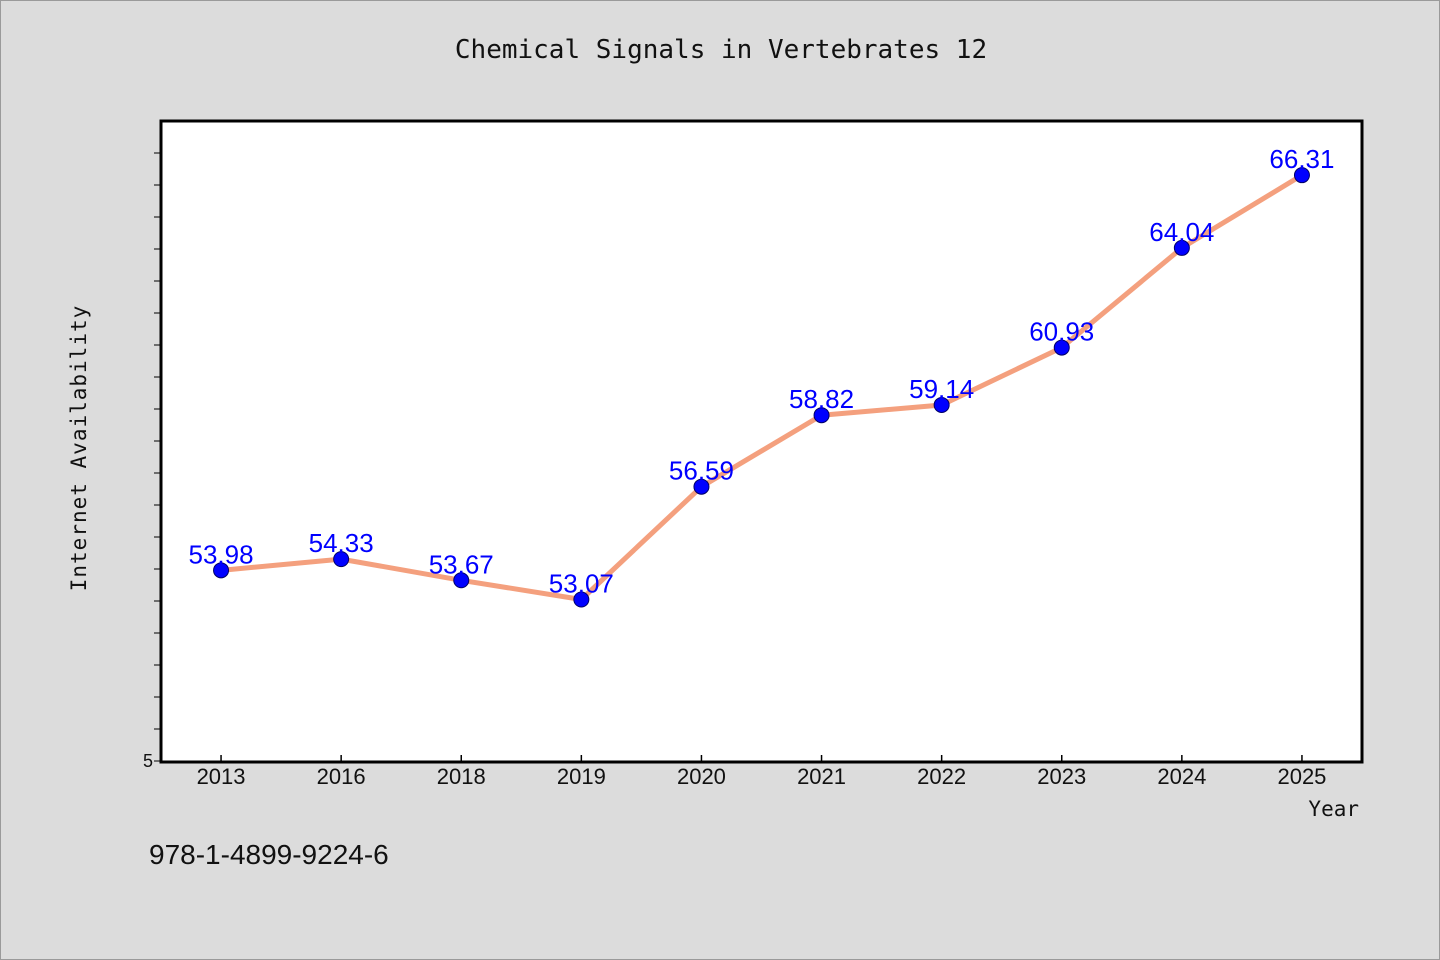 The width and height of the screenshot is (1440, 960). What do you see at coordinates (821, 399) in the screenshot?
I see `data-label: 58.82` at bounding box center [821, 399].